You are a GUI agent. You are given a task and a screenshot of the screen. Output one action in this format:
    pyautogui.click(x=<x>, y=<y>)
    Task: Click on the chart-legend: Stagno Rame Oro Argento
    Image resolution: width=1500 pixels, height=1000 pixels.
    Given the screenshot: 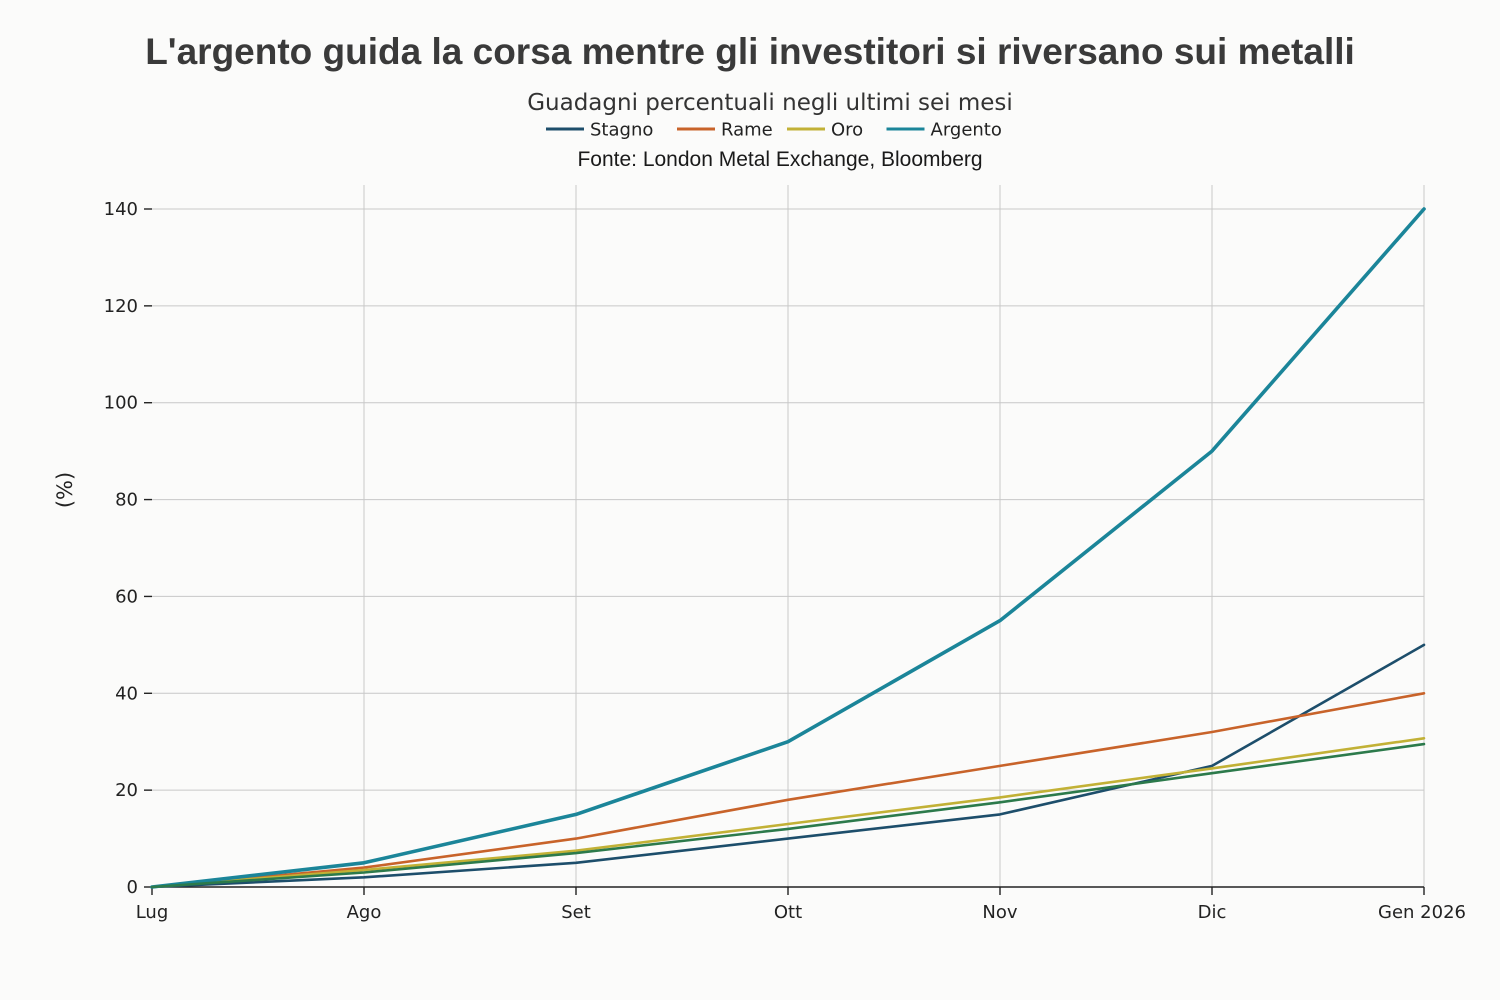 What is the action you would take?
    pyautogui.click(x=774, y=130)
    